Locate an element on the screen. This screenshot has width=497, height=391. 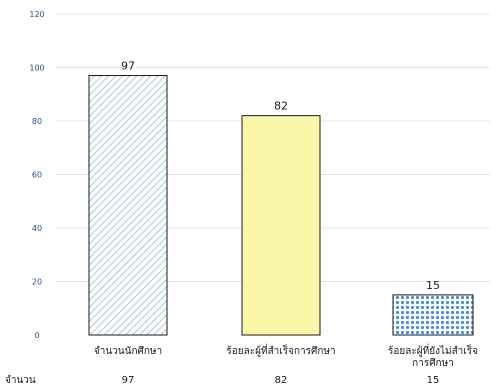
y-axis: 0 20 40 60 80 100 120 is located at coordinates (36, 175).